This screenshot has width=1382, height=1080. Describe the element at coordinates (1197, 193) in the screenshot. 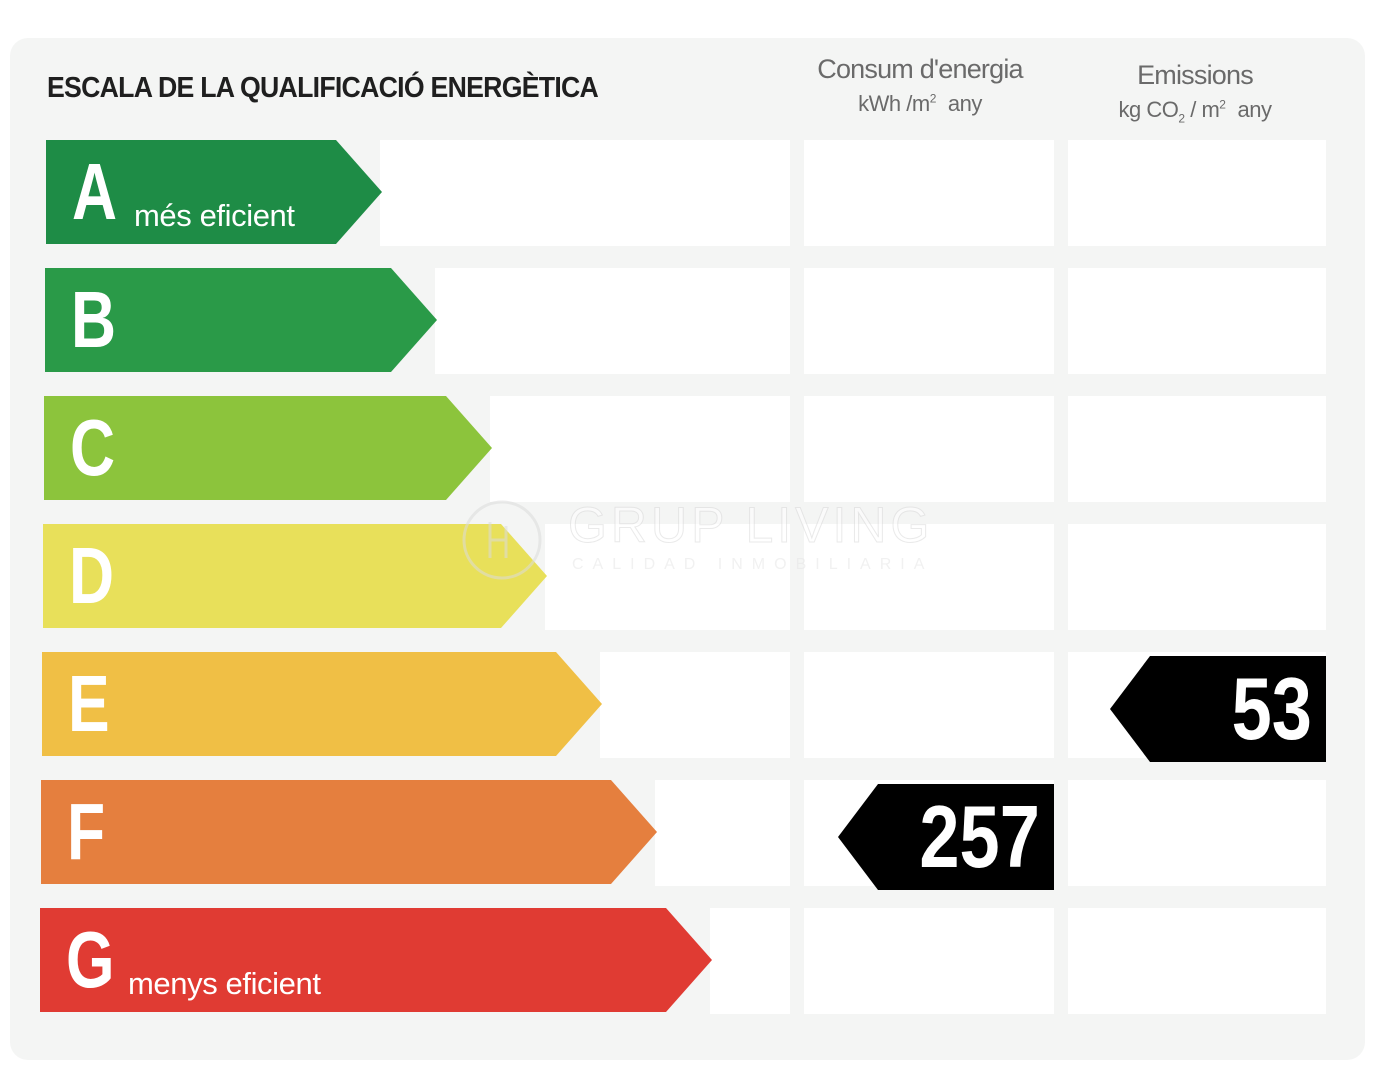

I see `emissions-value-cell-a` at that location.